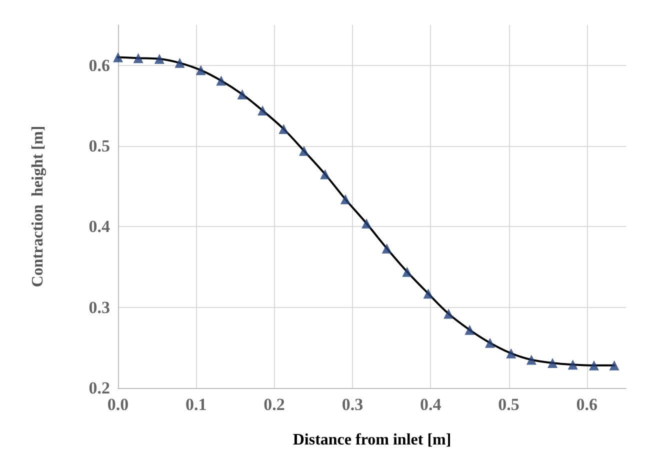 The image size is (654, 457). Describe the element at coordinates (99, 307) in the screenshot. I see `y-tick-label: 0.3` at that location.